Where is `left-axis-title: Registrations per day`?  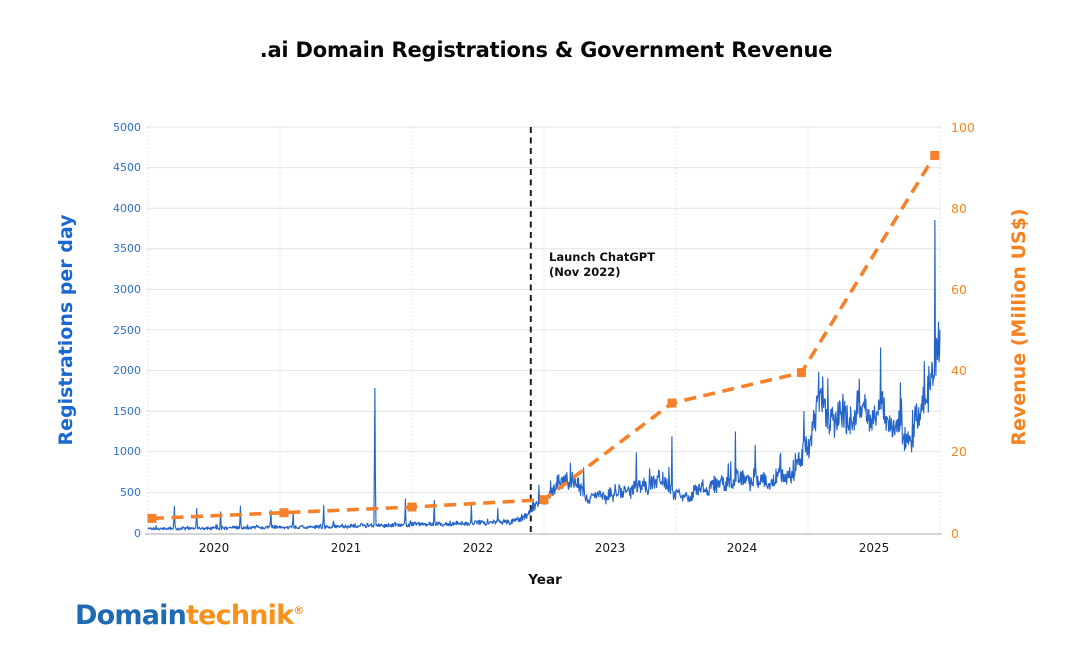
left-axis-title: Registrations per day is located at coordinates (66, 330).